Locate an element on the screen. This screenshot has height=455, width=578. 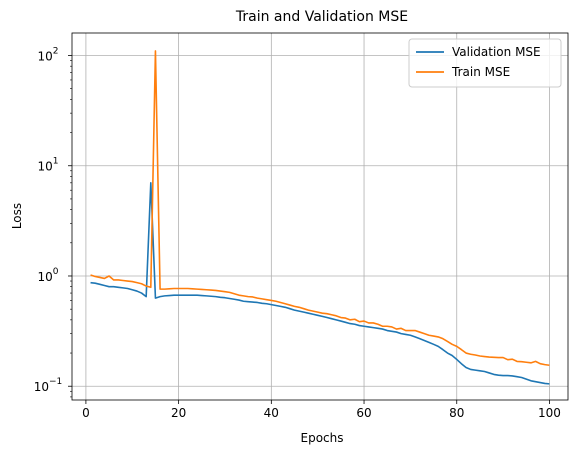
y-tick-label: 10² is located at coordinates (47, 55).